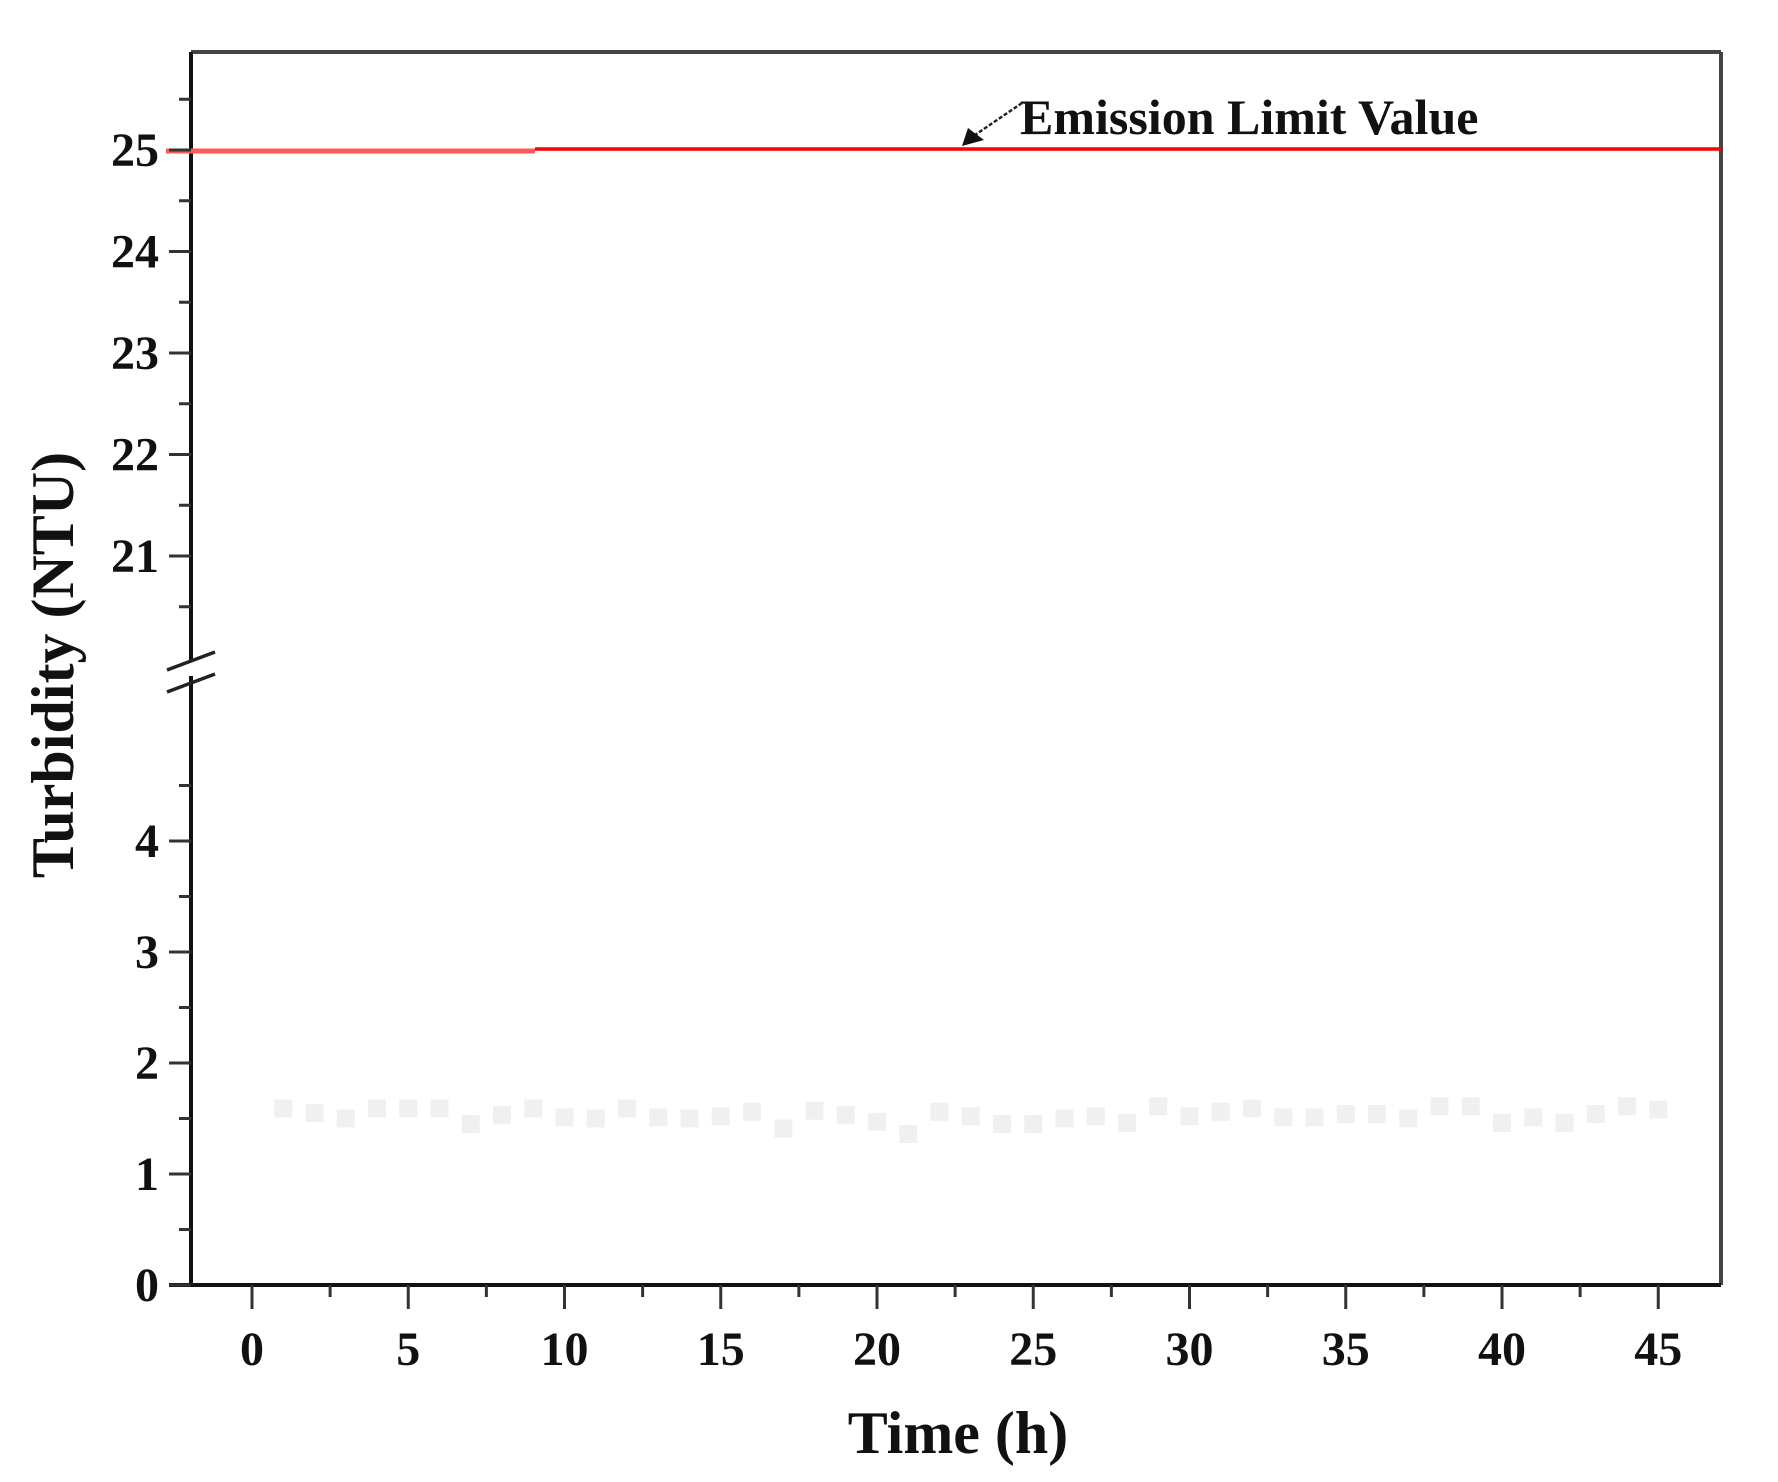  Describe the element at coordinates (958, 1433) in the screenshot. I see `x-axis-title: Time (h)` at that location.